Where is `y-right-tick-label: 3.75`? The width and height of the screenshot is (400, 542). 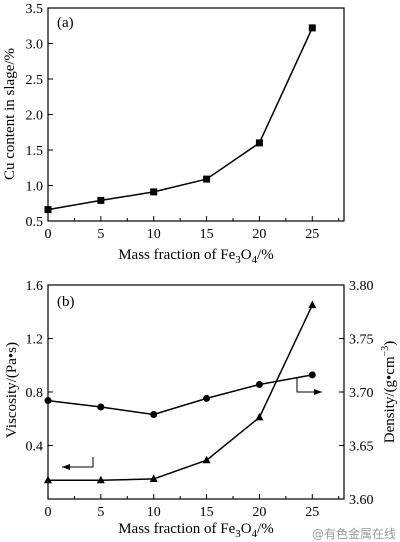
y-right-tick-label: 3.75 is located at coordinates (361, 340).